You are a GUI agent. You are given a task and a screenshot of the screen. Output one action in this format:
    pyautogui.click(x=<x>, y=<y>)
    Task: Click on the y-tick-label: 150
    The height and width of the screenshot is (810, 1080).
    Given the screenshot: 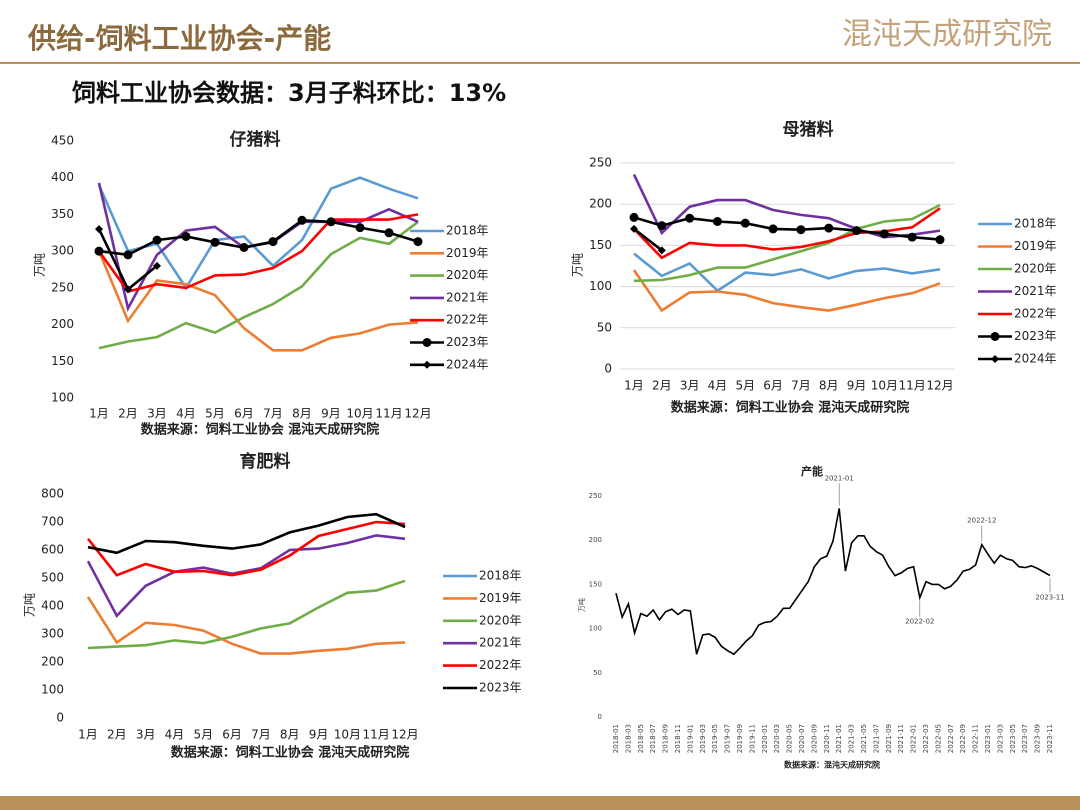 What is the action you would take?
    pyautogui.click(x=62, y=361)
    